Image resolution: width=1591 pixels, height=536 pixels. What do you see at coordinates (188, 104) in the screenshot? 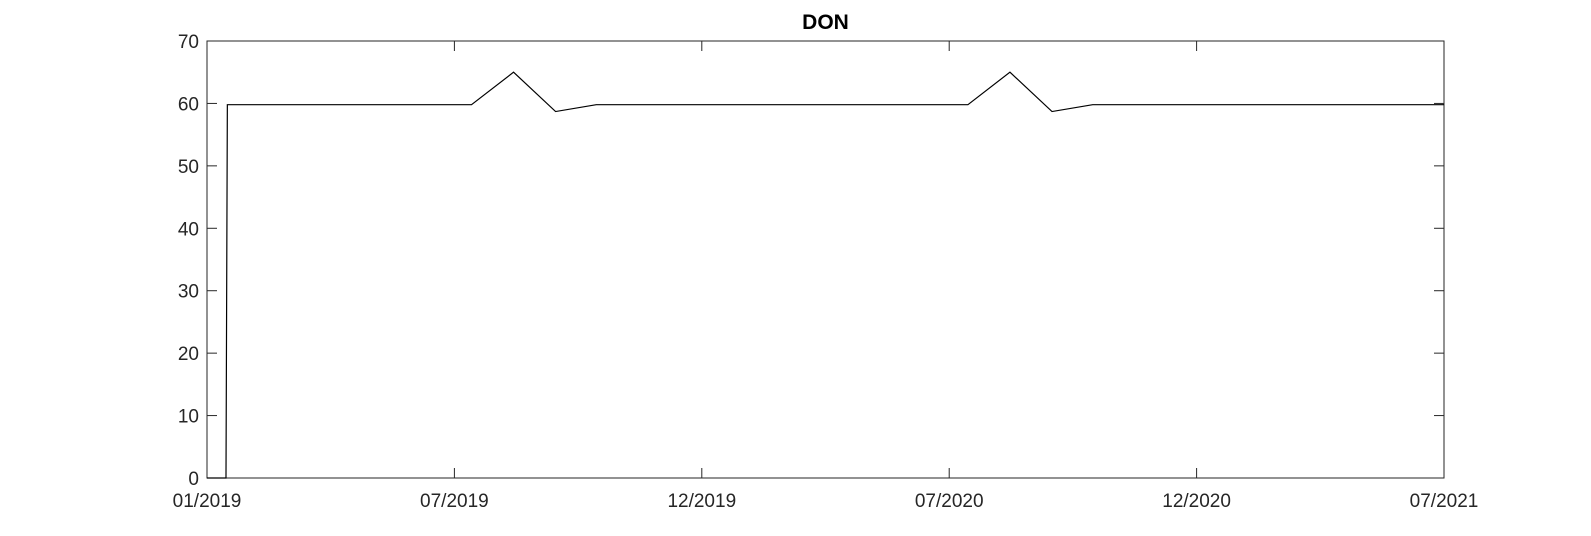
I see `y-tick-label: 60` at bounding box center [188, 104].